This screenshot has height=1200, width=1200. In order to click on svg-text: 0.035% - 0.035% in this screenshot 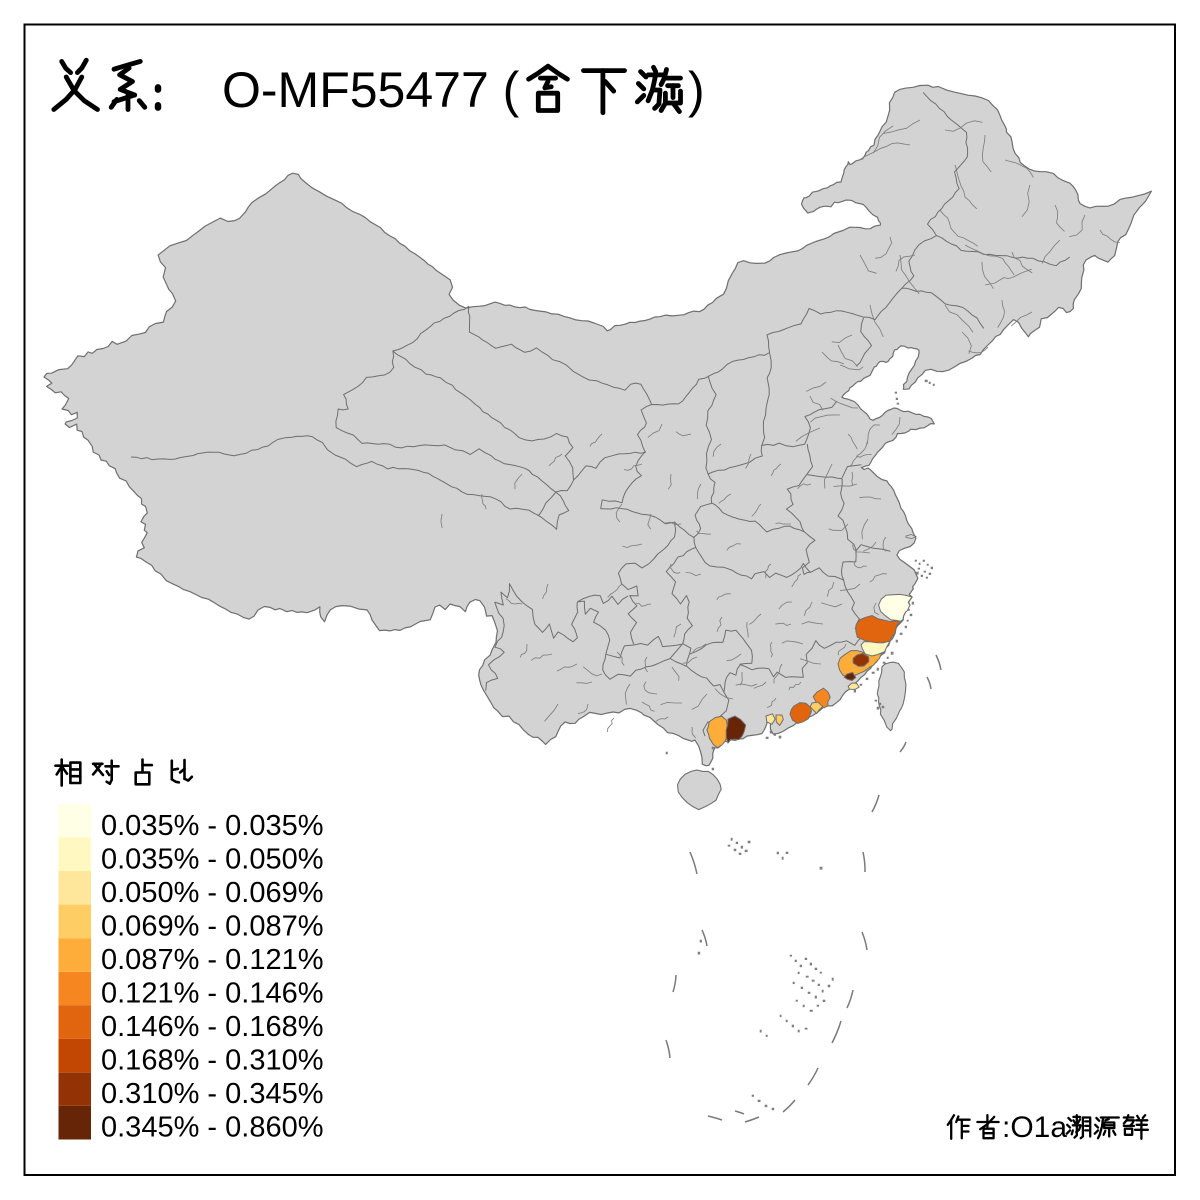, I will do `click(212, 826)`.